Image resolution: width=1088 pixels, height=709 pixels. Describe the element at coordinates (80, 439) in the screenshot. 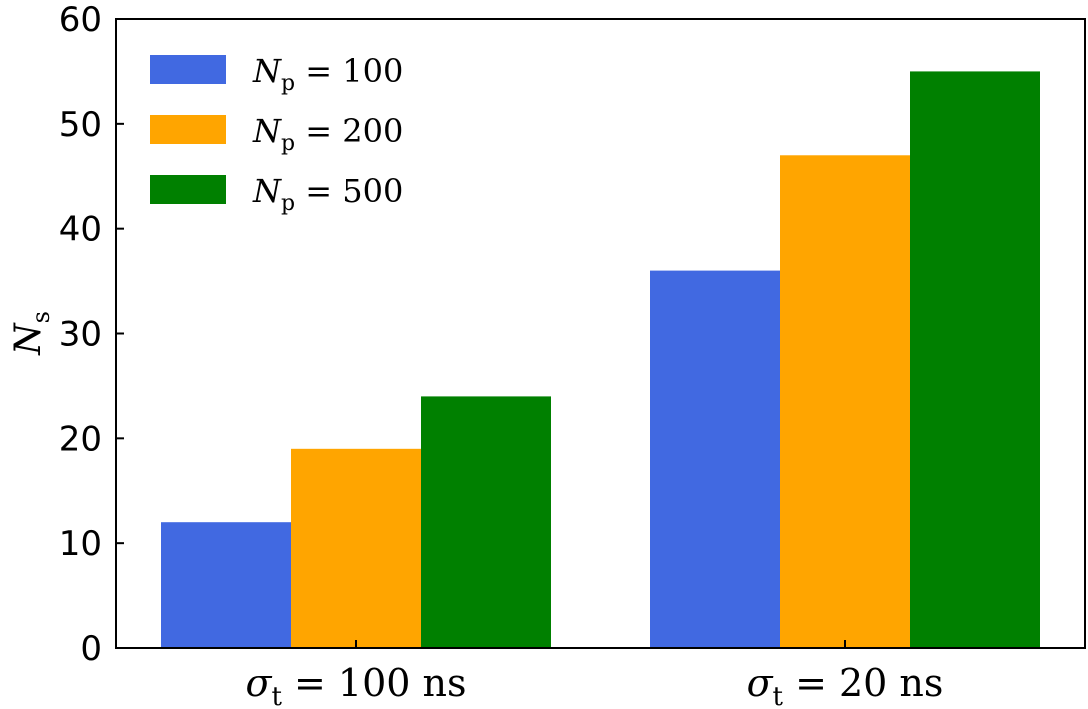

I see `y-tick-label: 20` at that location.